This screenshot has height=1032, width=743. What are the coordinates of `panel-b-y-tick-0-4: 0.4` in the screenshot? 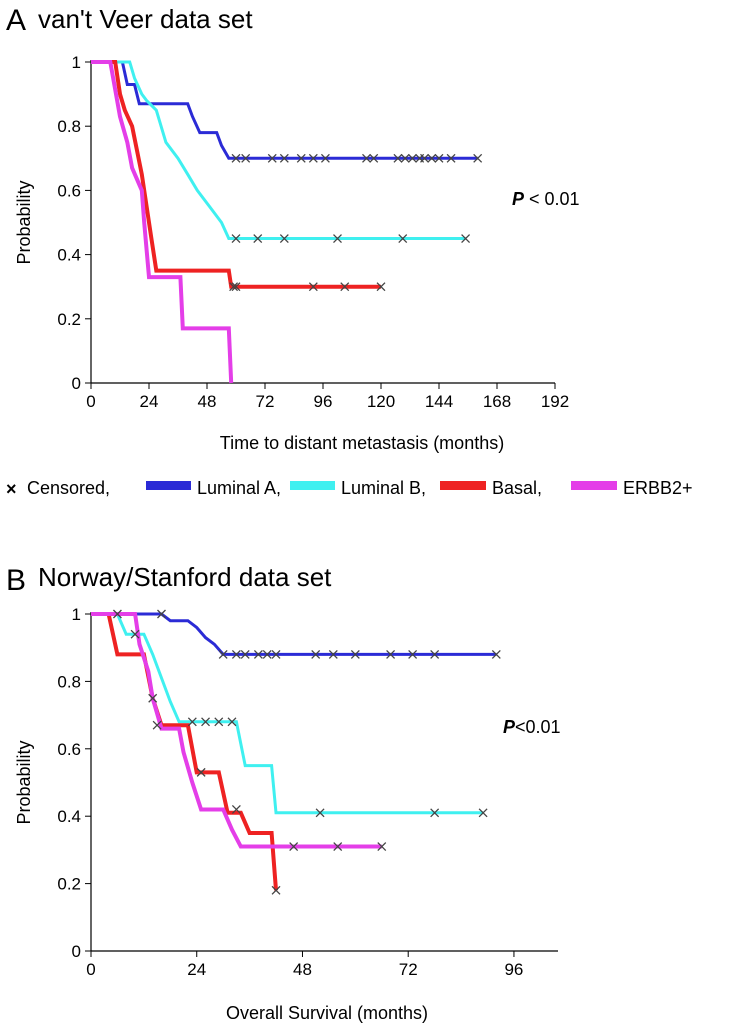 It's located at (69, 816).